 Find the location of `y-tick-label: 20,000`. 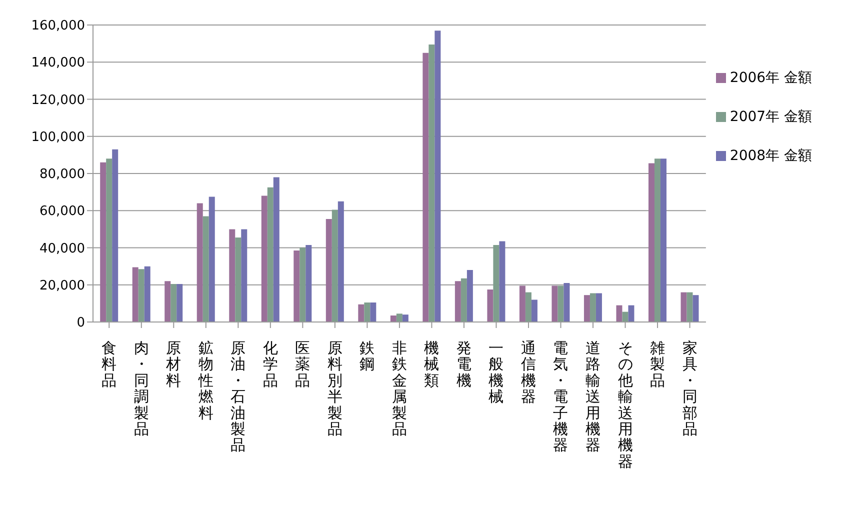

y-tick-label: 20,000 is located at coordinates (62, 286).